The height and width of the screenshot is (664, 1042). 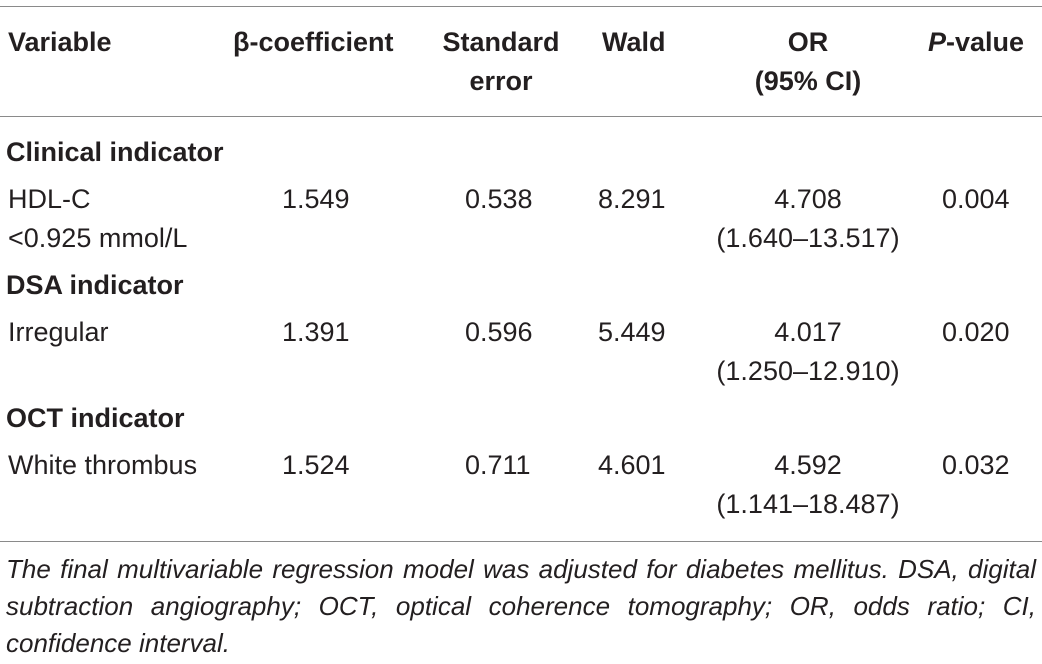 What do you see at coordinates (498, 465) in the screenshot?
I see `row-3-se: 0.711` at bounding box center [498, 465].